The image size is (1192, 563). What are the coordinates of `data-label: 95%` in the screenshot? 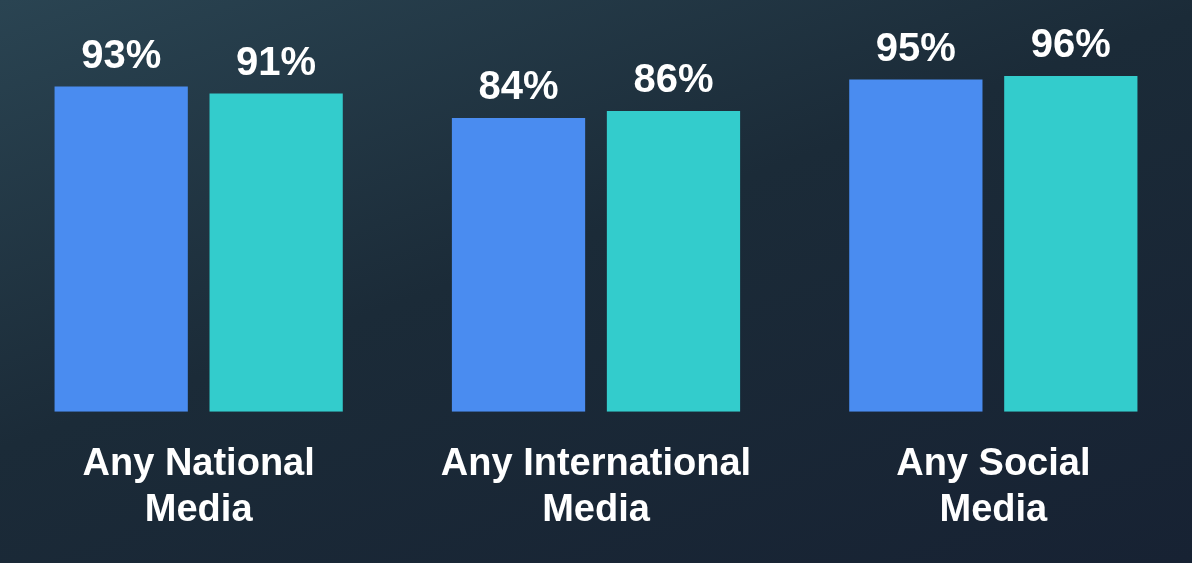 It's located at (915, 46).